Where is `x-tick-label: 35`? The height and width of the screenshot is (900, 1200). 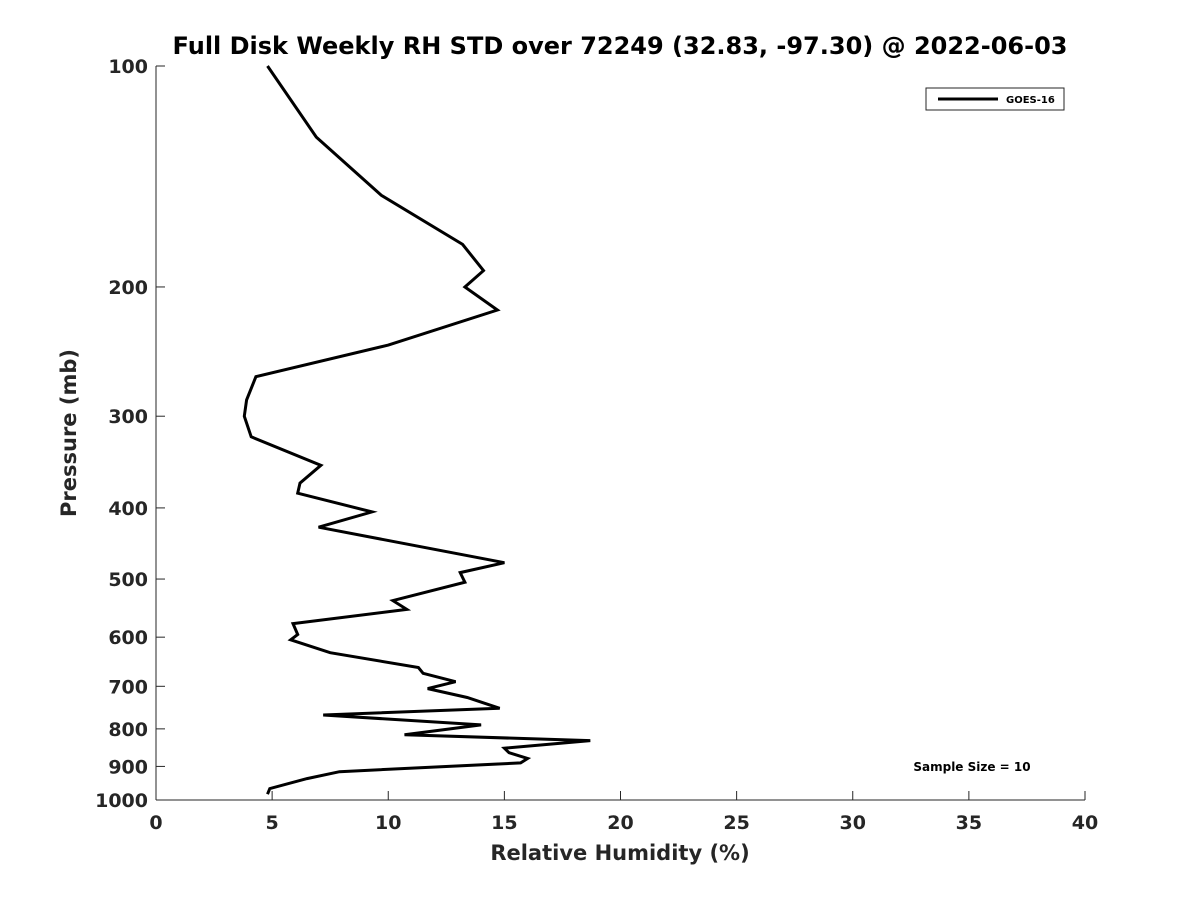
x-tick-label: 35 is located at coordinates (969, 823).